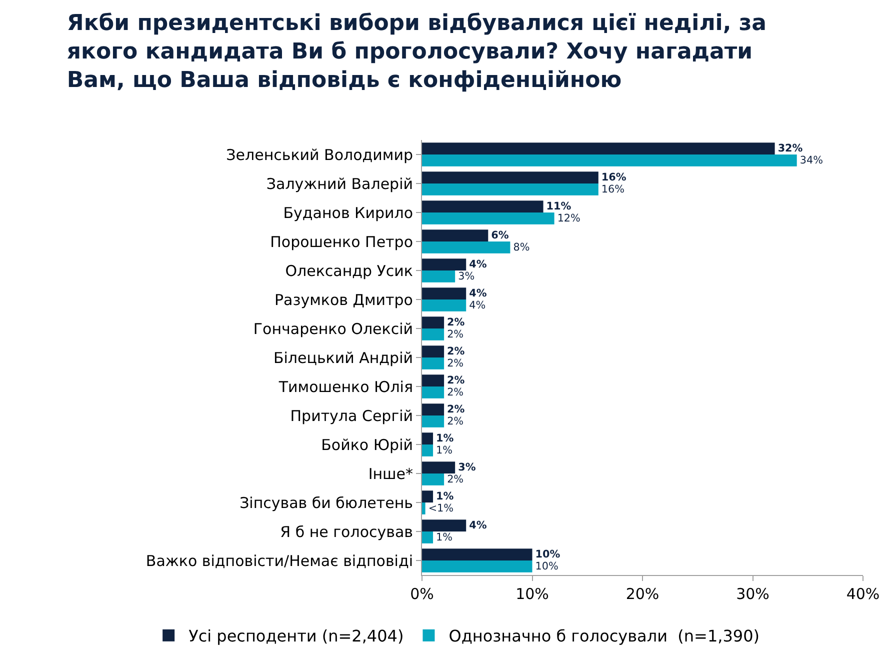 This screenshot has width=892, height=665. I want to click on y-tick-label: Олександр Усик, so click(349, 271).